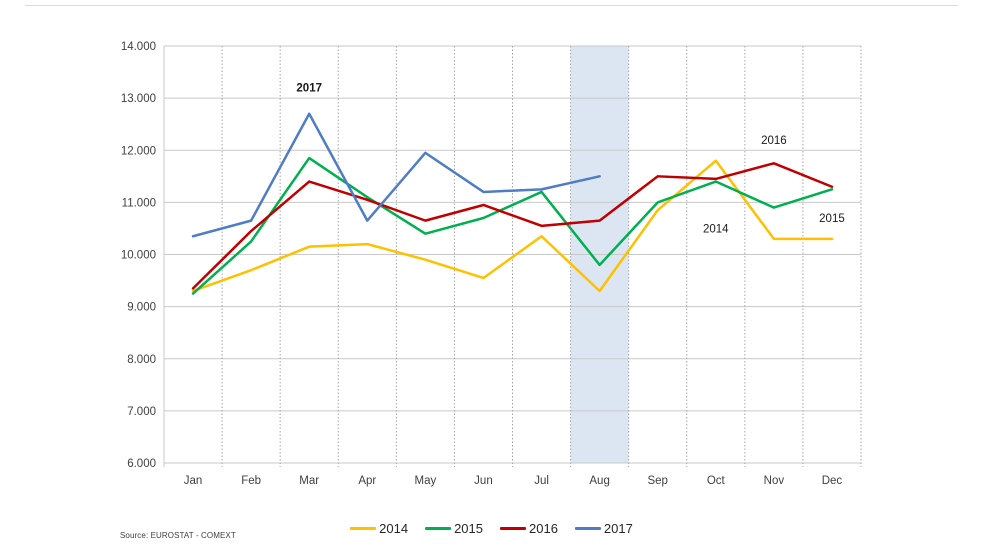 This screenshot has height=553, width=983. What do you see at coordinates (599, 481) in the screenshot?
I see `x-axis-tick-label-aug: Aug` at bounding box center [599, 481].